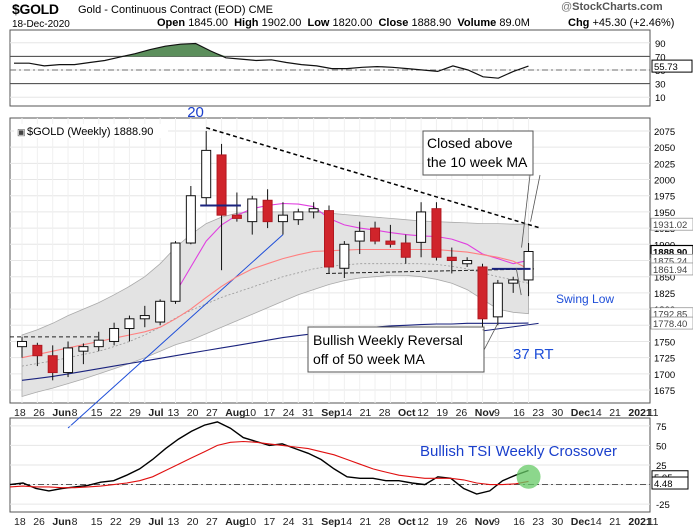  I want to click on tsi-x-tick-label: 24, so click(289, 522).